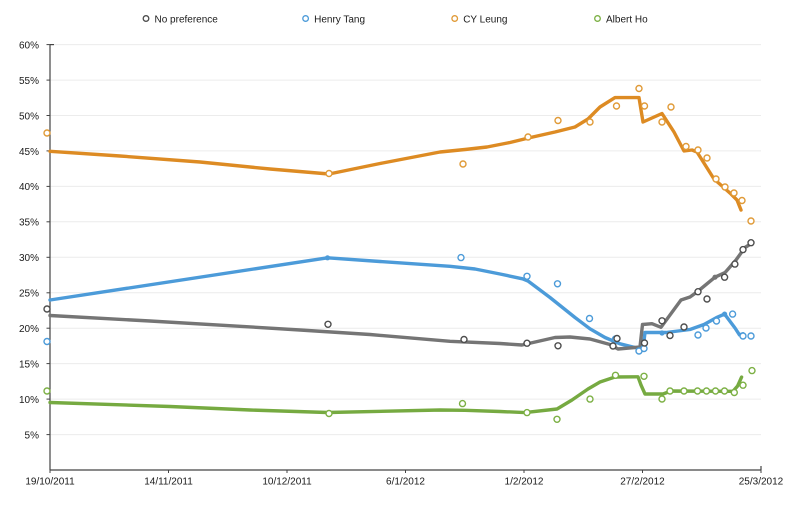 This screenshot has width=800, height=505. I want to click on svg-text: 10/12/2011, so click(287, 482).